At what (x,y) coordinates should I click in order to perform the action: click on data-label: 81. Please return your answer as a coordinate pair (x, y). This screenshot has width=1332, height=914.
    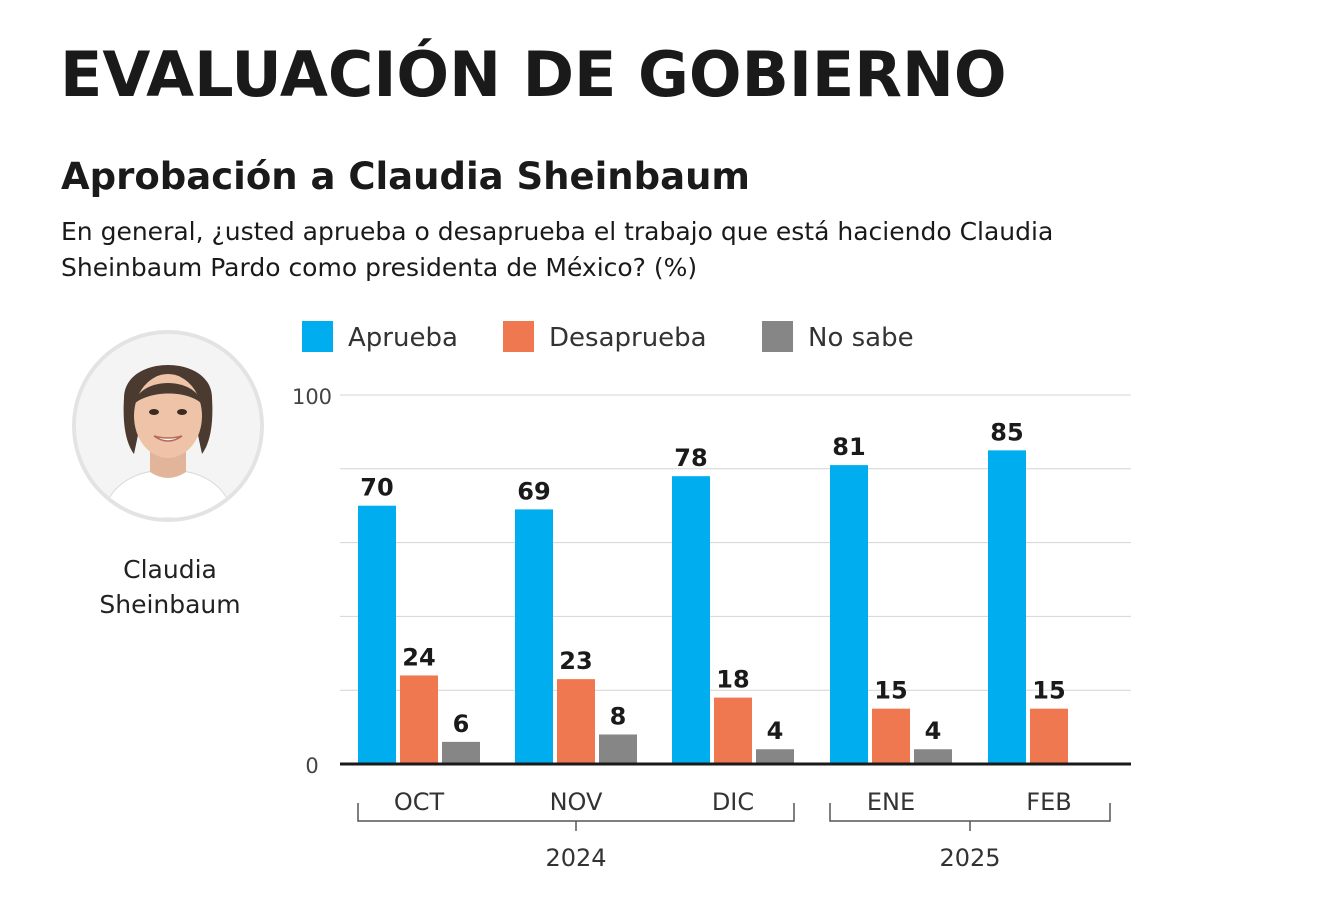
    Looking at the image, I should click on (848, 447).